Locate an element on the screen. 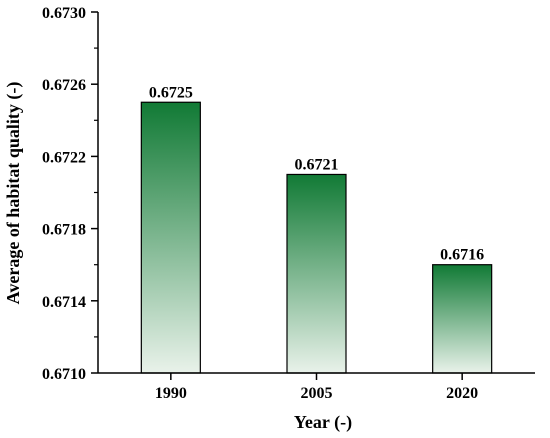  bar-2005 is located at coordinates (316, 273).